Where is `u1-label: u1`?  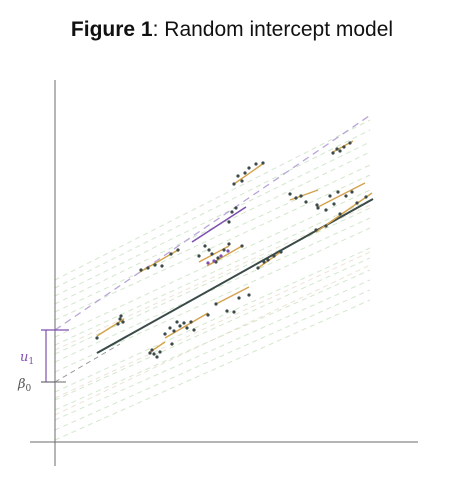
u1-label: u1 is located at coordinates (27, 358).